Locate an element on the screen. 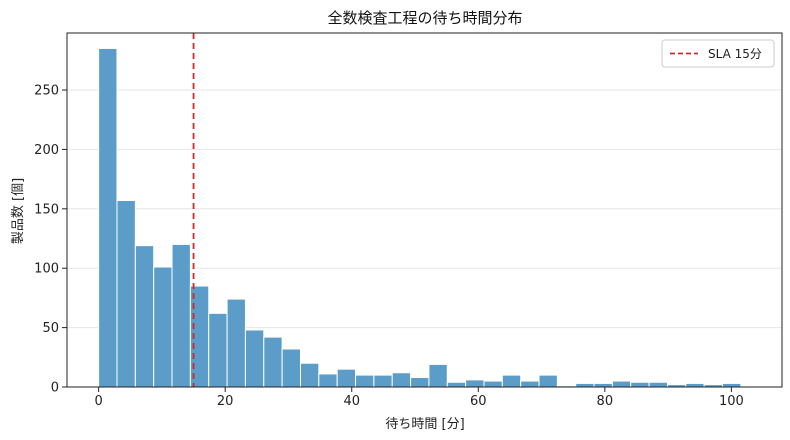 This screenshot has height=440, width=790. y-tick-label: 50 is located at coordinates (50, 328).